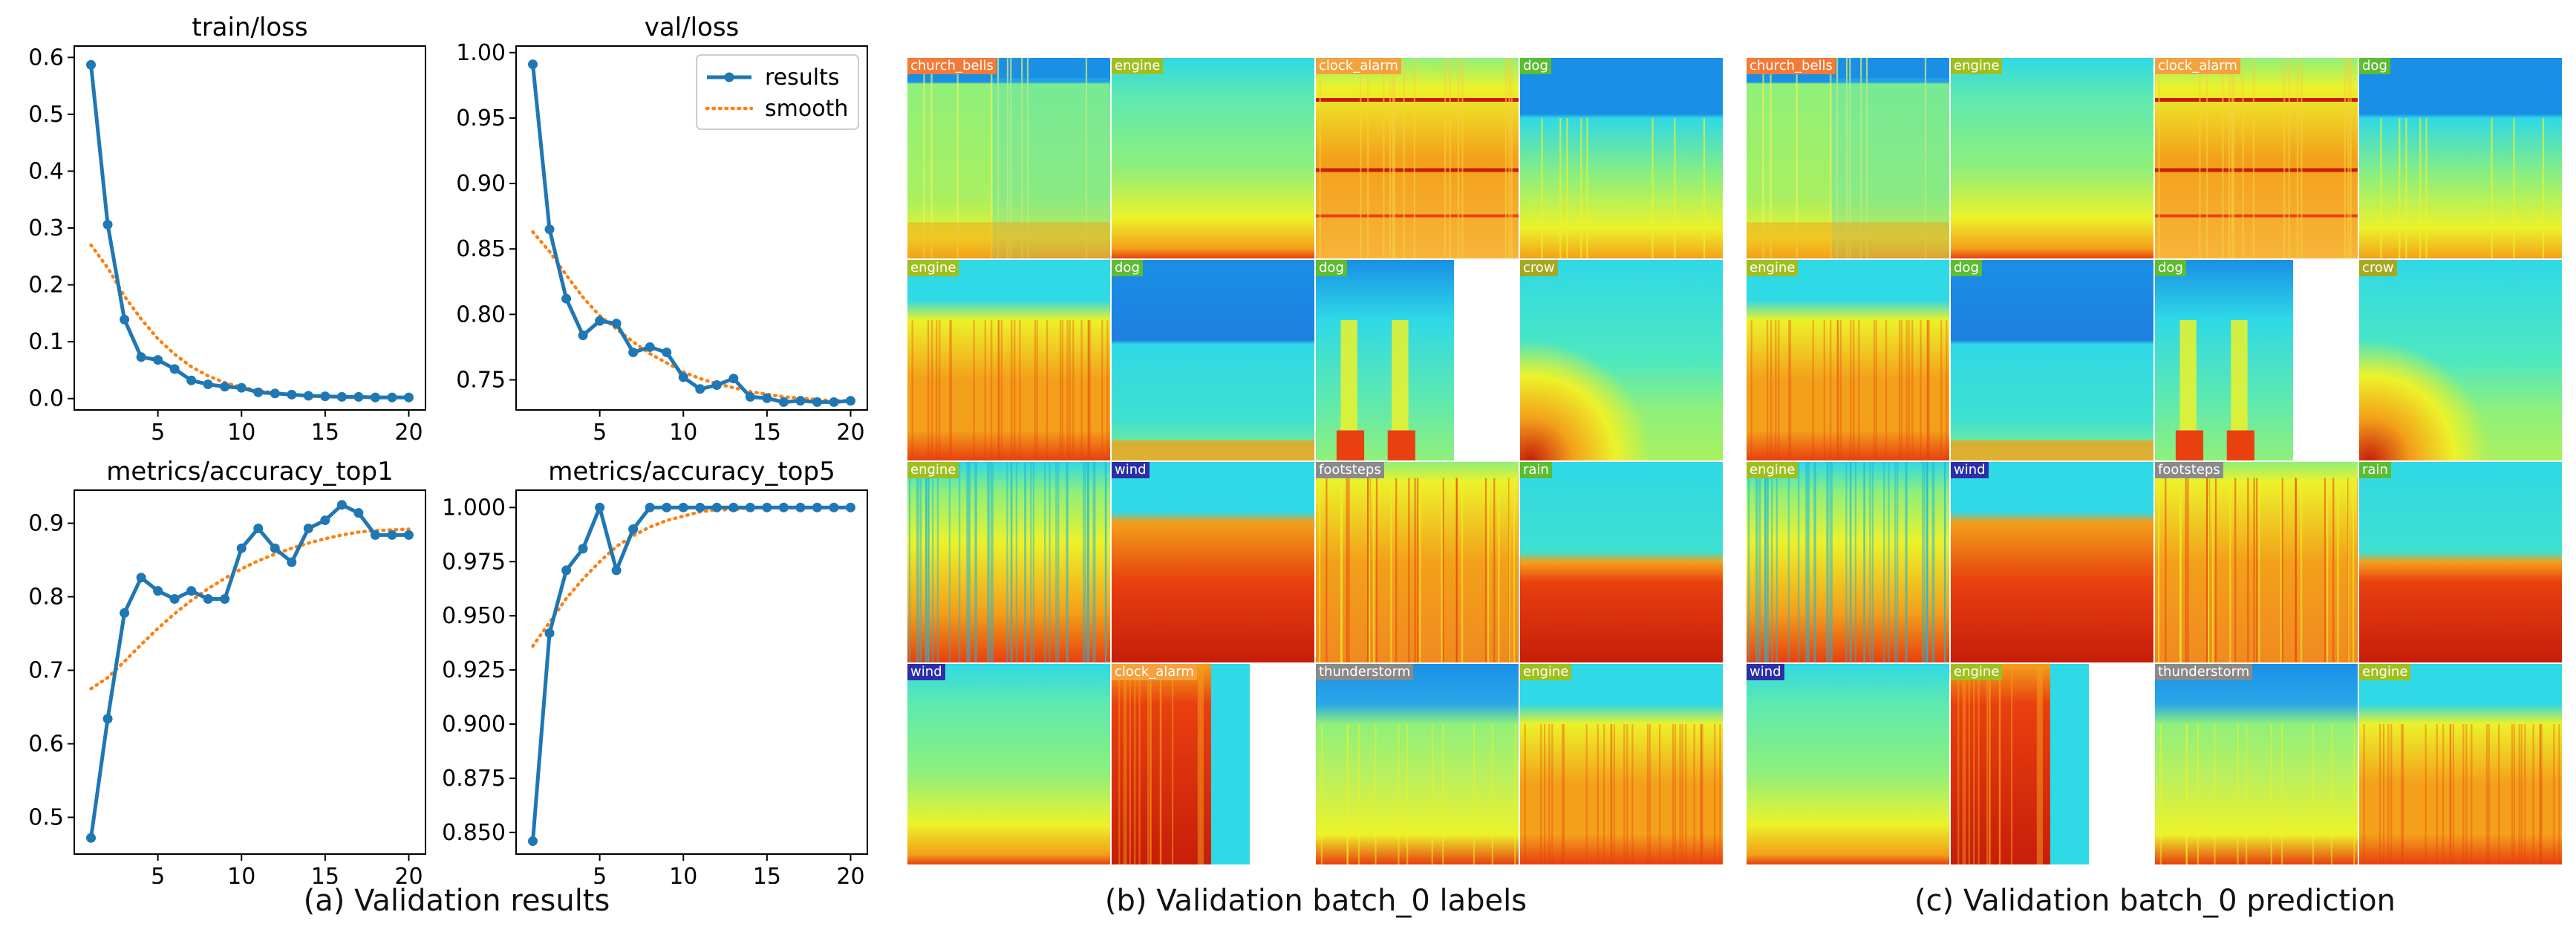 This screenshot has width=2576, height=938. Describe the element at coordinates (481, 315) in the screenshot. I see `y-tick-label: 0.80` at that location.